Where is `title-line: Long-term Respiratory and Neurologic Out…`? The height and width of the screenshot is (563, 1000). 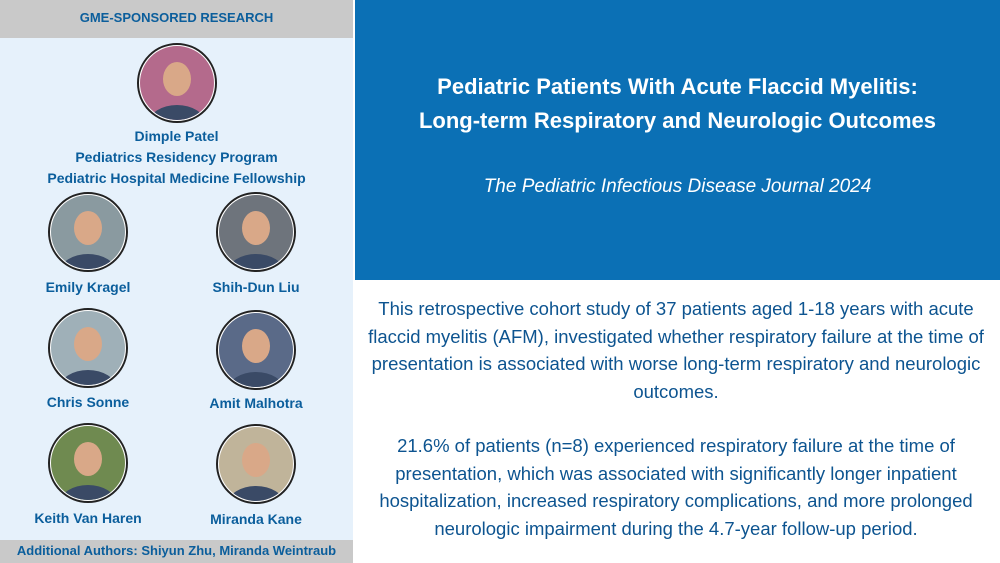 title-line: Long-term Respiratory and Neurologic Out… is located at coordinates (677, 120).